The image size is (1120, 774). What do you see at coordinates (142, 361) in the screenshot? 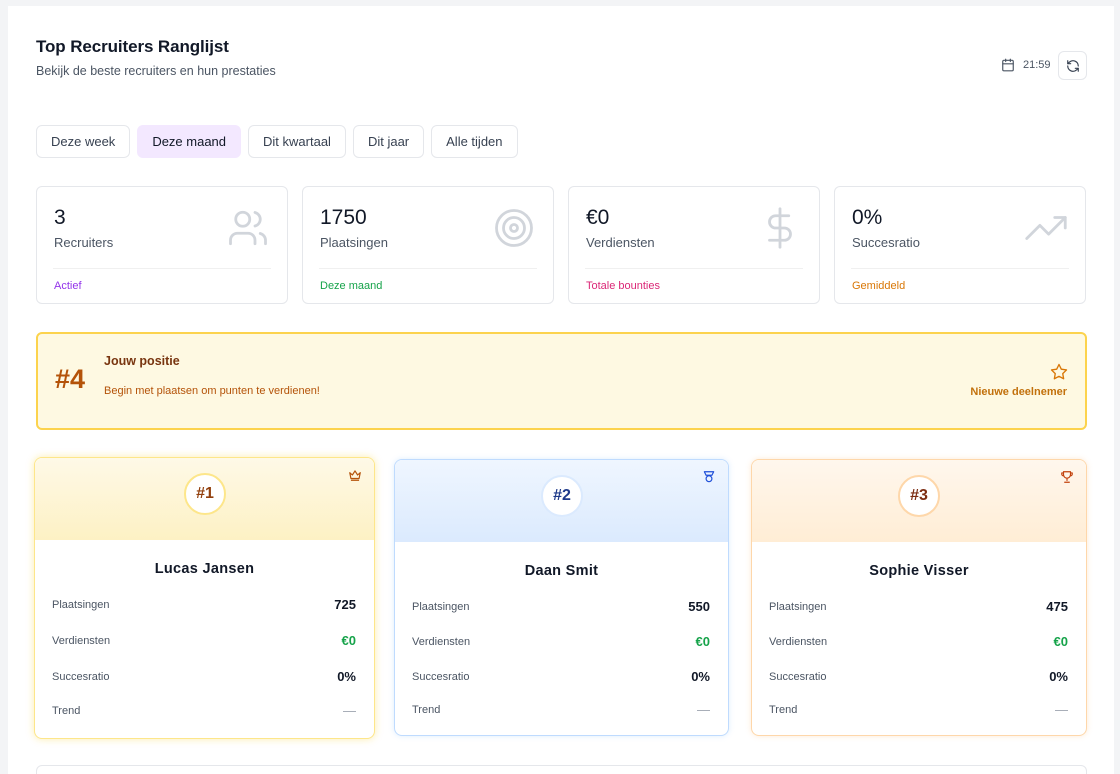
I see `your-position-title: Jouw positie` at bounding box center [142, 361].